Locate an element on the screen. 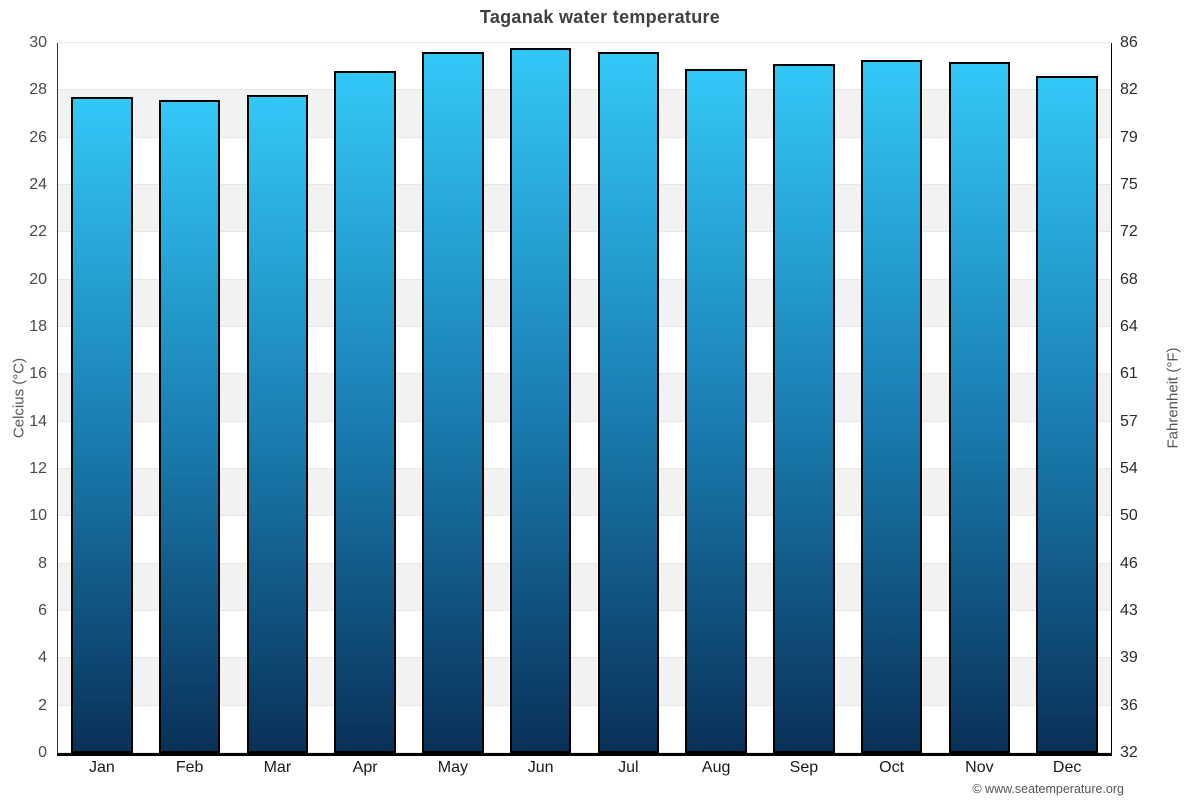 The width and height of the screenshot is (1200, 800). copyright-link: © www.seatemperature.org is located at coordinates (1048, 789).